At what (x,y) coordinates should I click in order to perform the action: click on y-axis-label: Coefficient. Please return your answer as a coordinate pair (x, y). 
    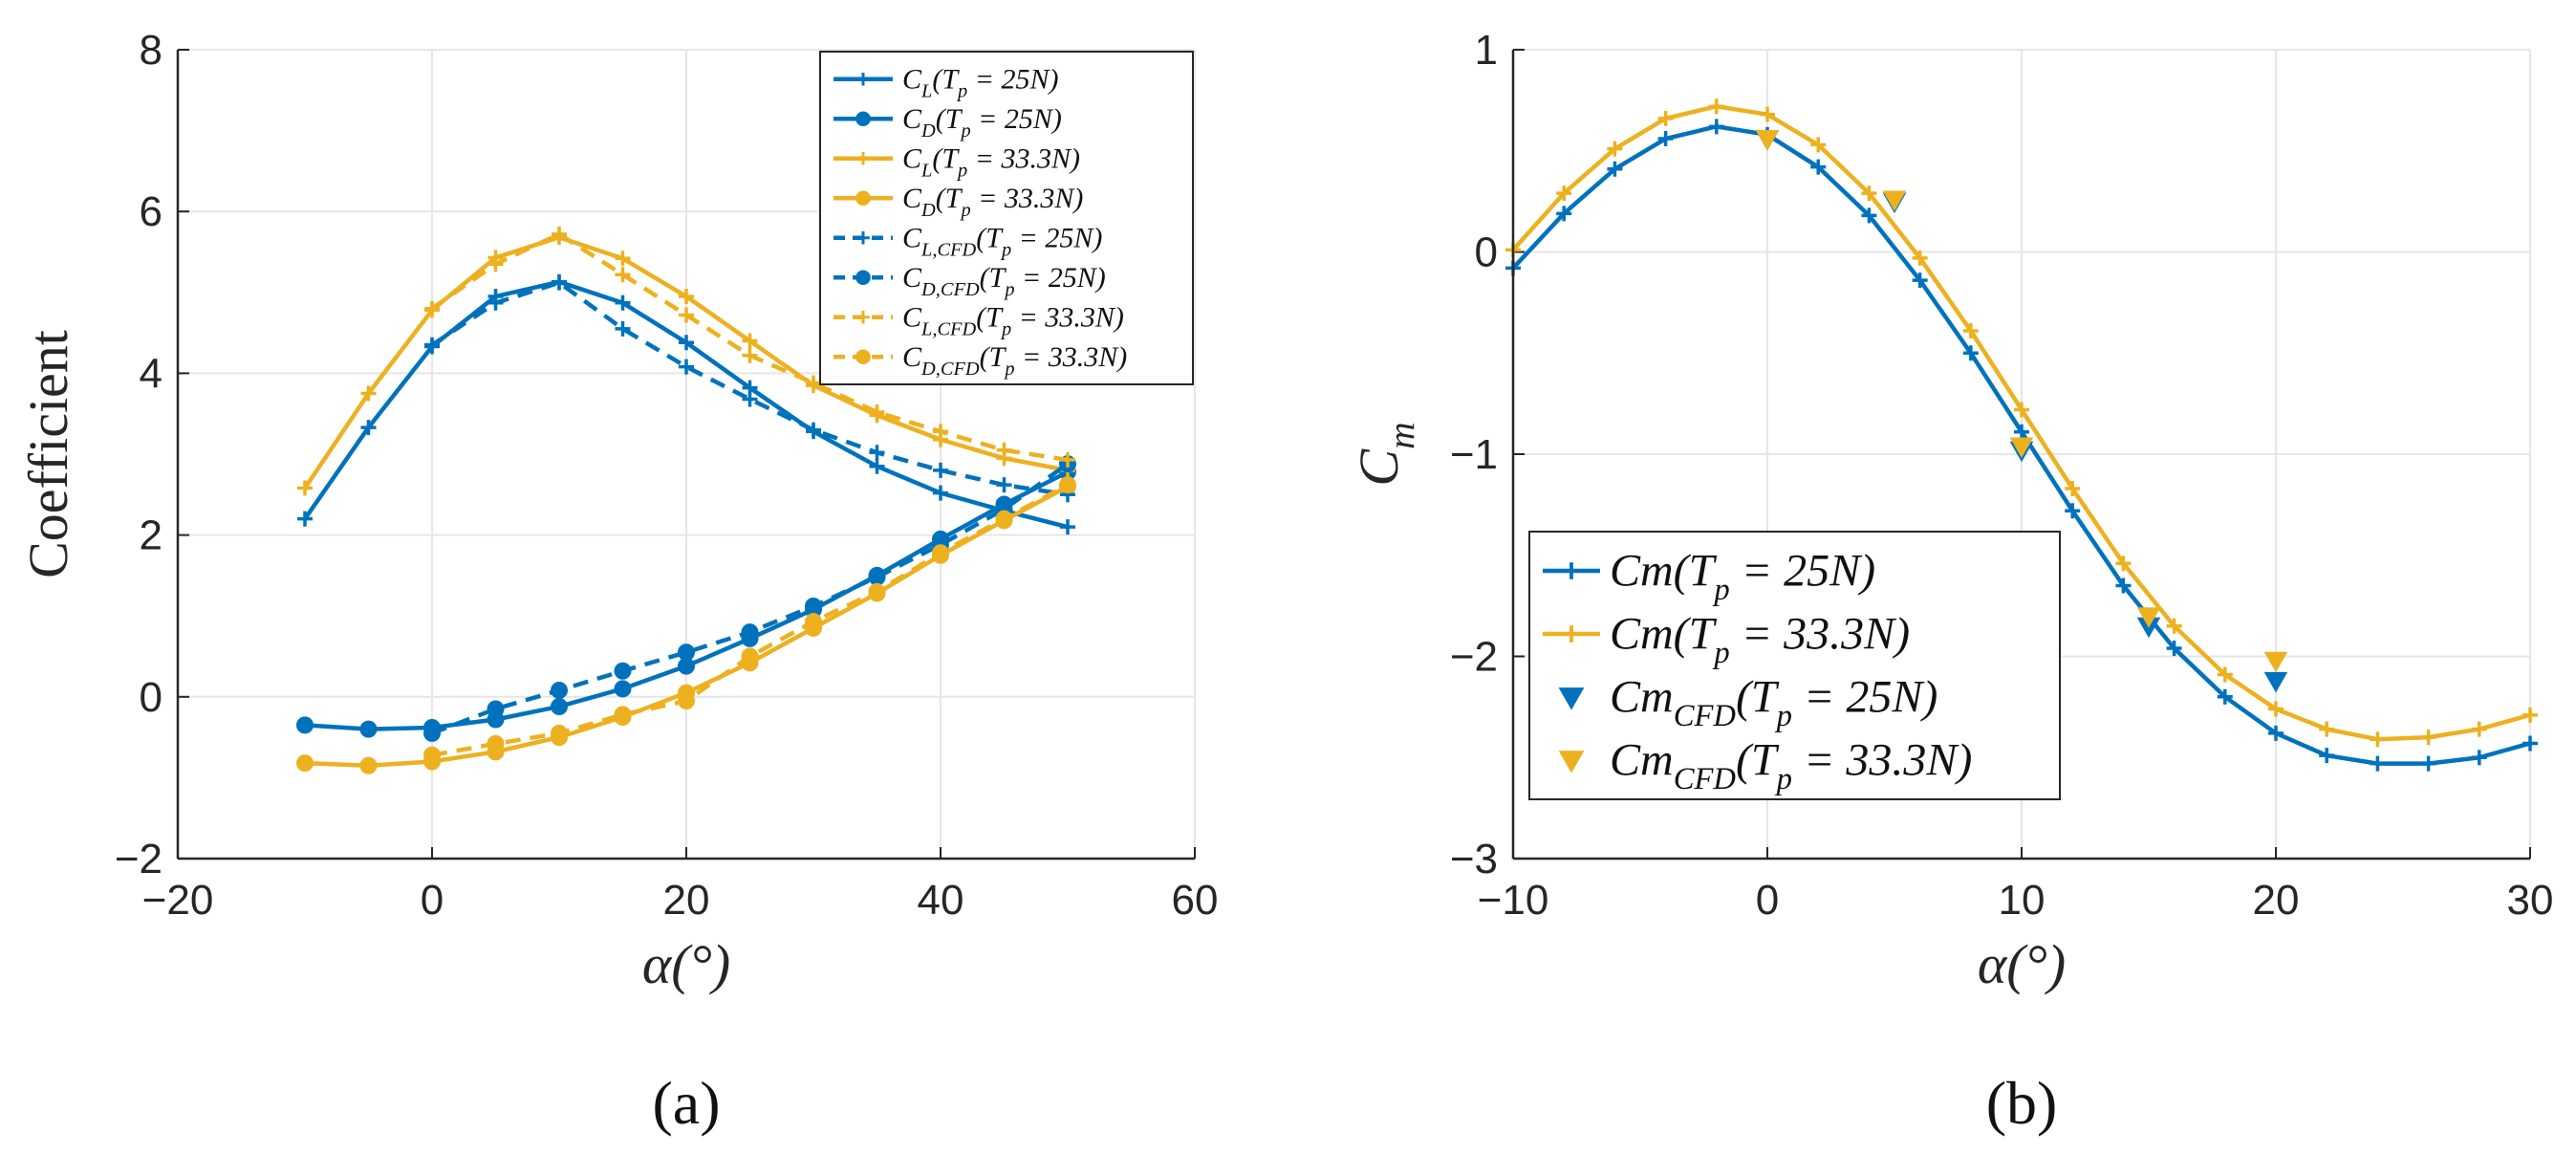
    Looking at the image, I should click on (48, 454).